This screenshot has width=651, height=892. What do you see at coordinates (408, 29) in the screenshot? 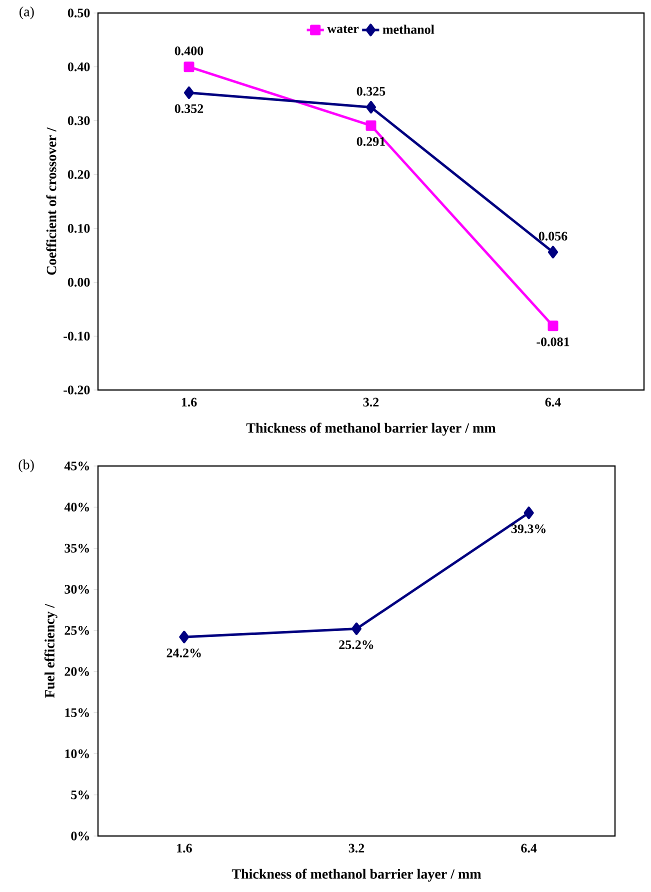
I see `legend-label: methanol` at bounding box center [408, 29].